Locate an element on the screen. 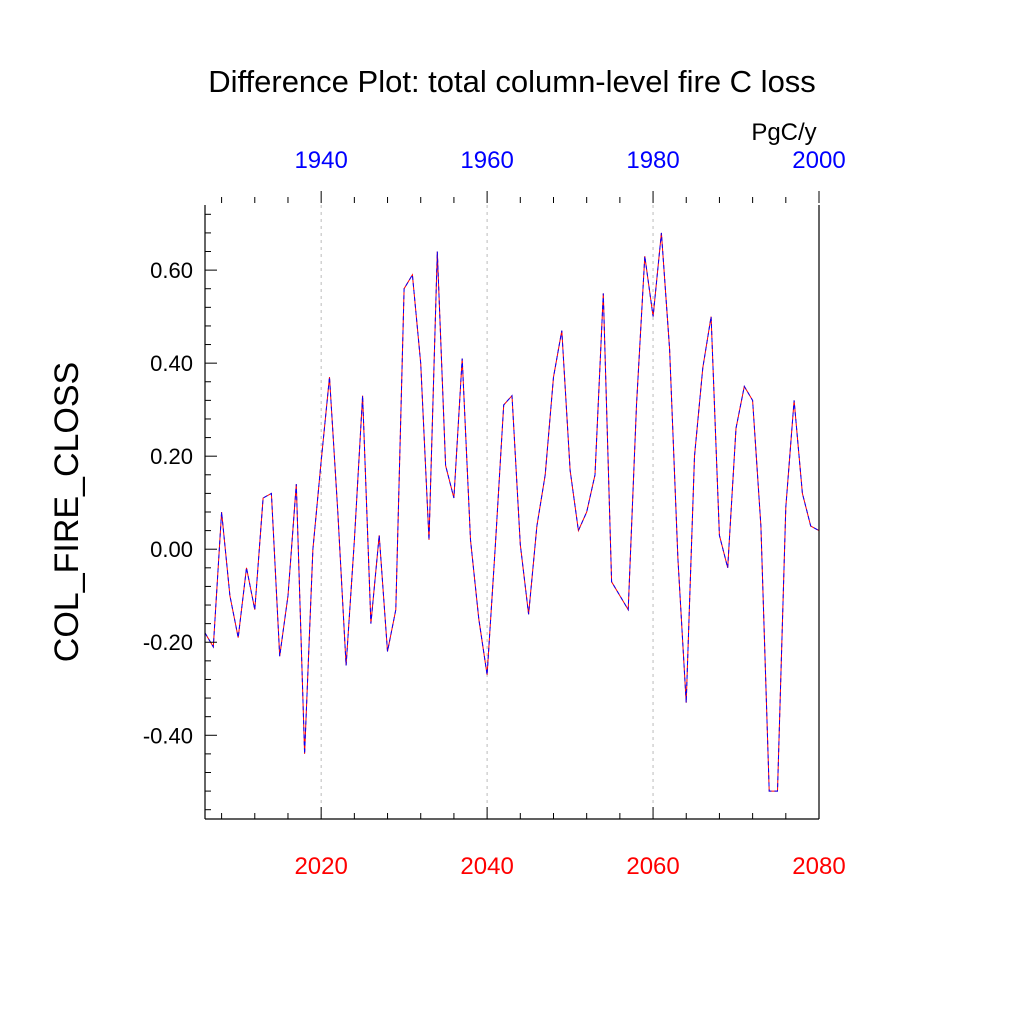  units-label: PgC/y is located at coordinates (783, 132).